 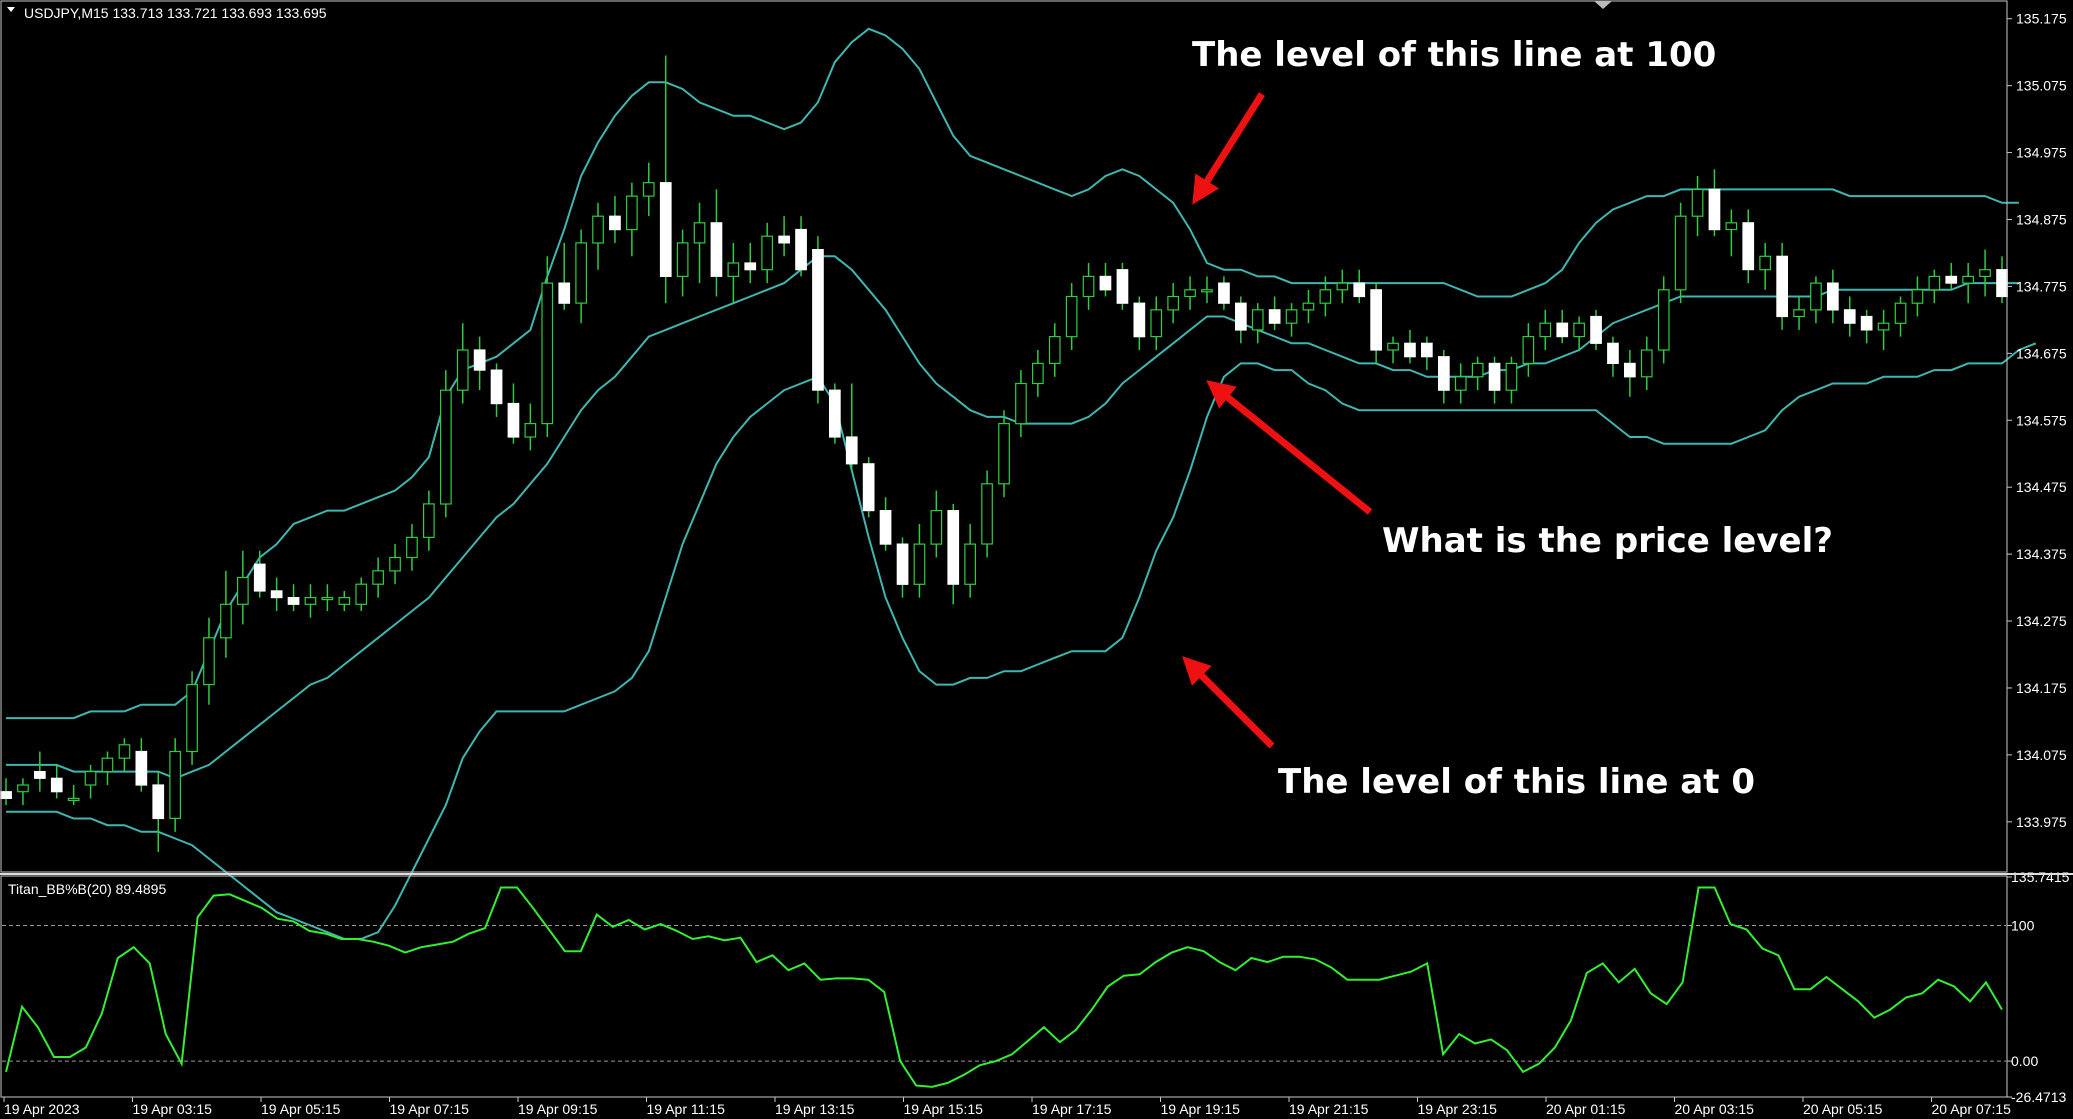 I want to click on price-tick-label: 134.075, so click(x=2041, y=755).